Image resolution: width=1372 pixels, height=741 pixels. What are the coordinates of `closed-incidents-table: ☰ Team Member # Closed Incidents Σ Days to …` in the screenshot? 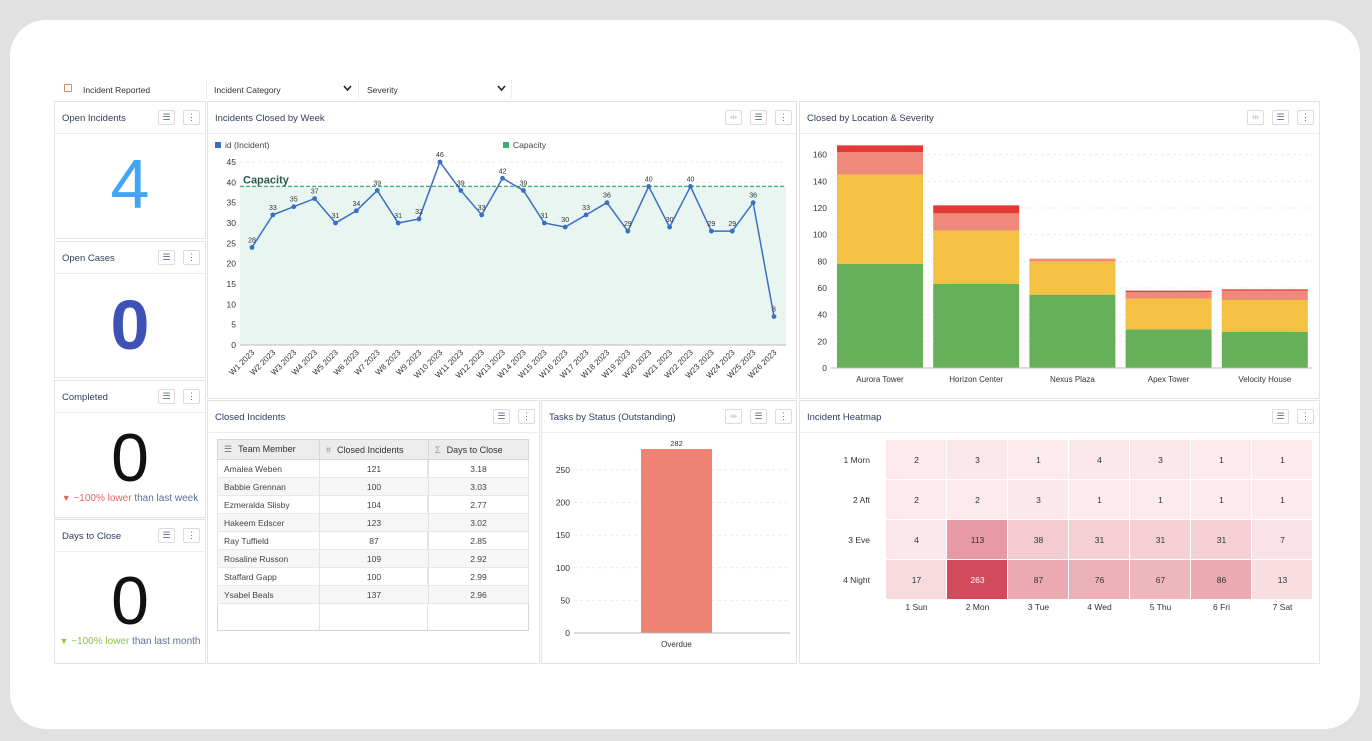 It's located at (373, 521).